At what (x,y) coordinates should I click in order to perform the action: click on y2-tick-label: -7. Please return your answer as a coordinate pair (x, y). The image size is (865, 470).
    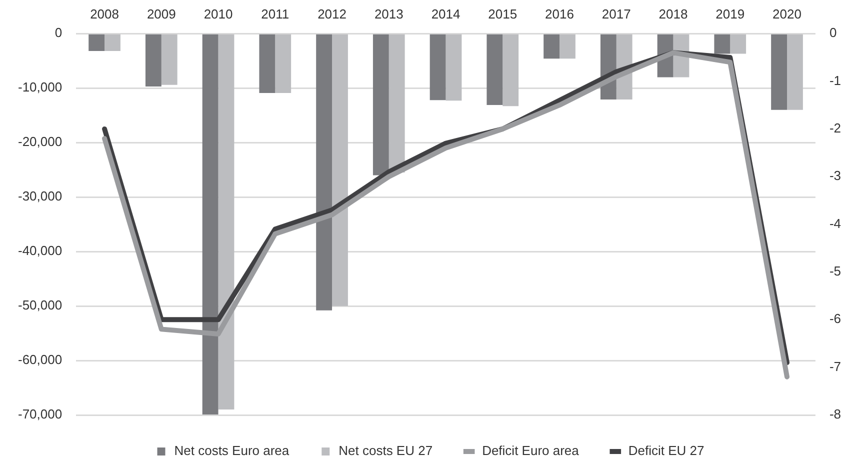
    Looking at the image, I should click on (835, 366).